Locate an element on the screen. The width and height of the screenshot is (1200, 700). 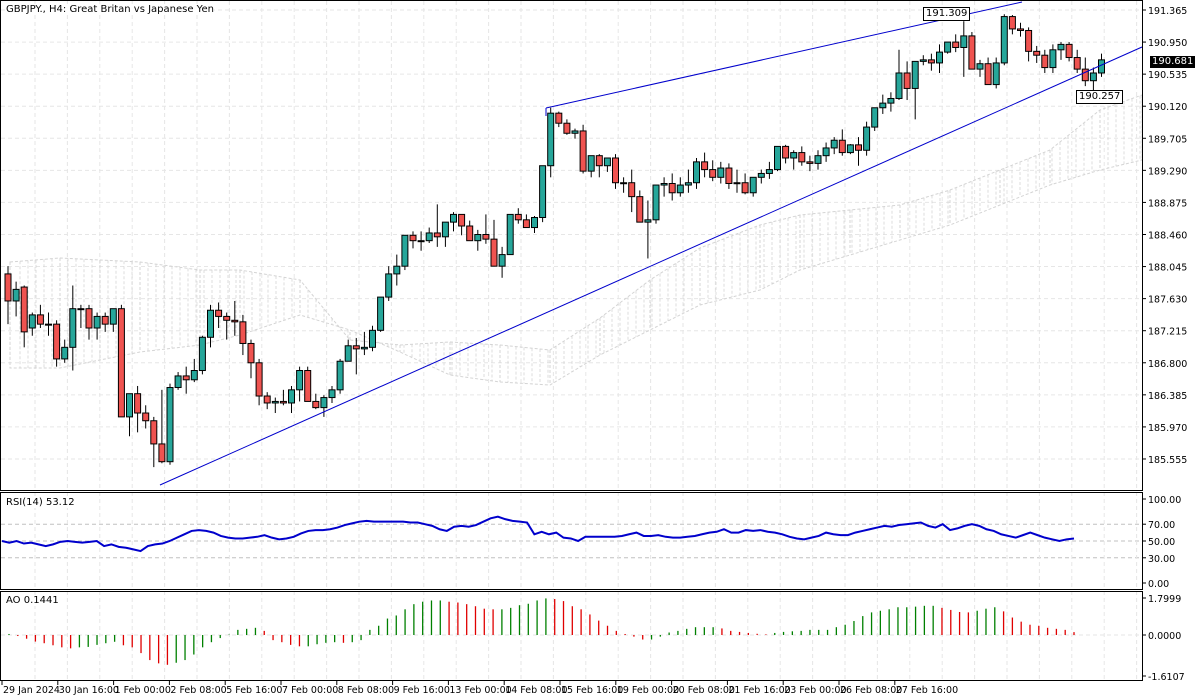
price-tick: 189.290 is located at coordinates (1167, 171).